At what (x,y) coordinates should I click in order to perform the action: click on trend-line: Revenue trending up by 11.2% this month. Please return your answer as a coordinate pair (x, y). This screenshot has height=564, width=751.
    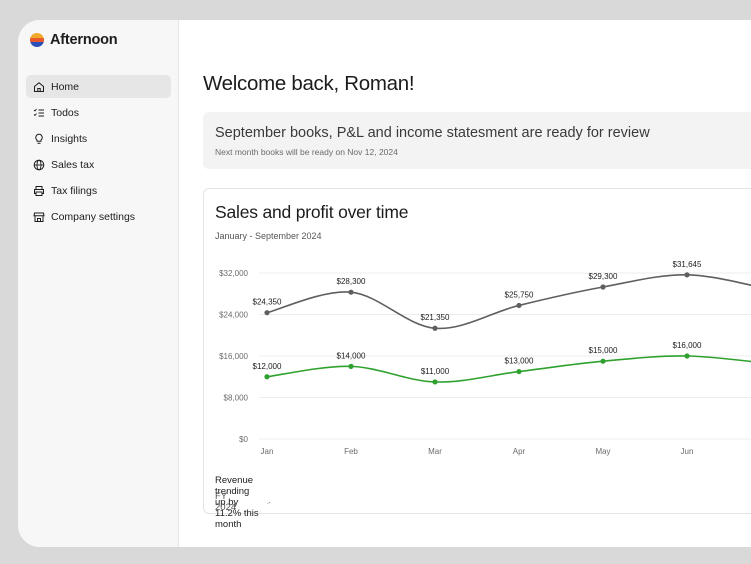
    Looking at the image, I should click on (242, 502).